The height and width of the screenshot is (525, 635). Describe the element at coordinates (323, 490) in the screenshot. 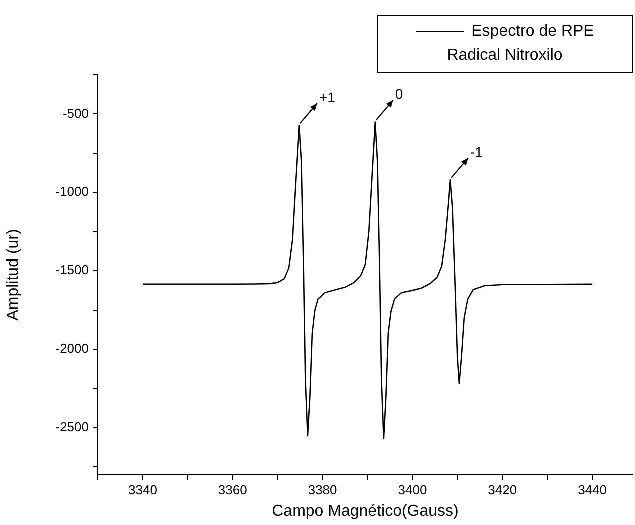

I see `x-tick-label: 3380` at that location.